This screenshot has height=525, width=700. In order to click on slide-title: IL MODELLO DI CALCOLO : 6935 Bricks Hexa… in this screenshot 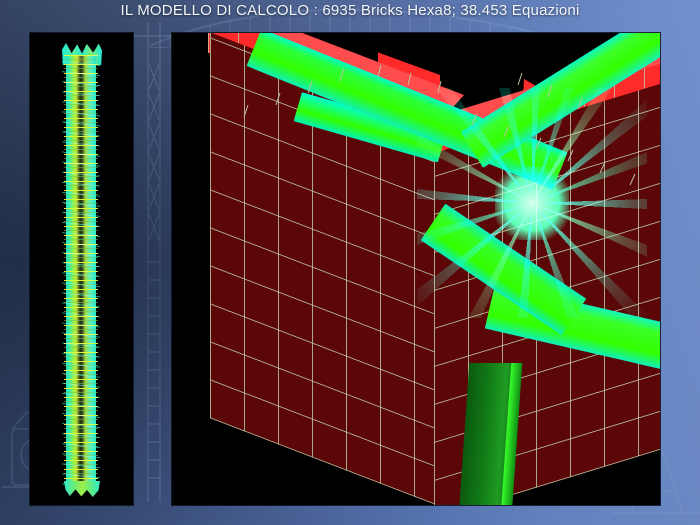, I will do `click(350, 10)`.